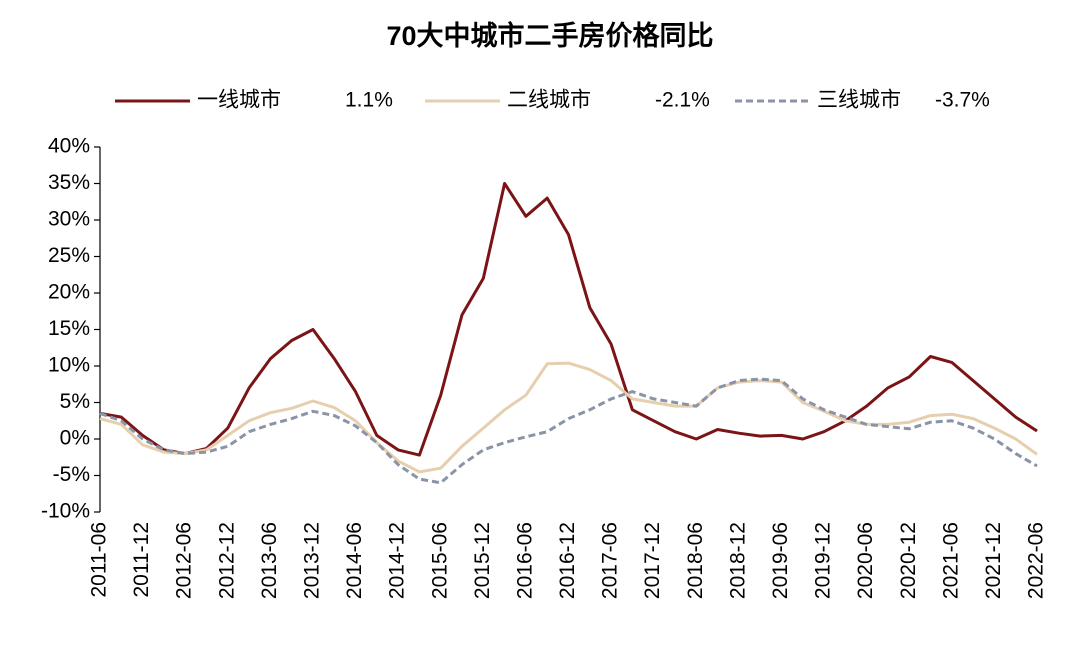  What do you see at coordinates (610, 560) in the screenshot?
I see `x-tick-label: 2017-06` at bounding box center [610, 560].